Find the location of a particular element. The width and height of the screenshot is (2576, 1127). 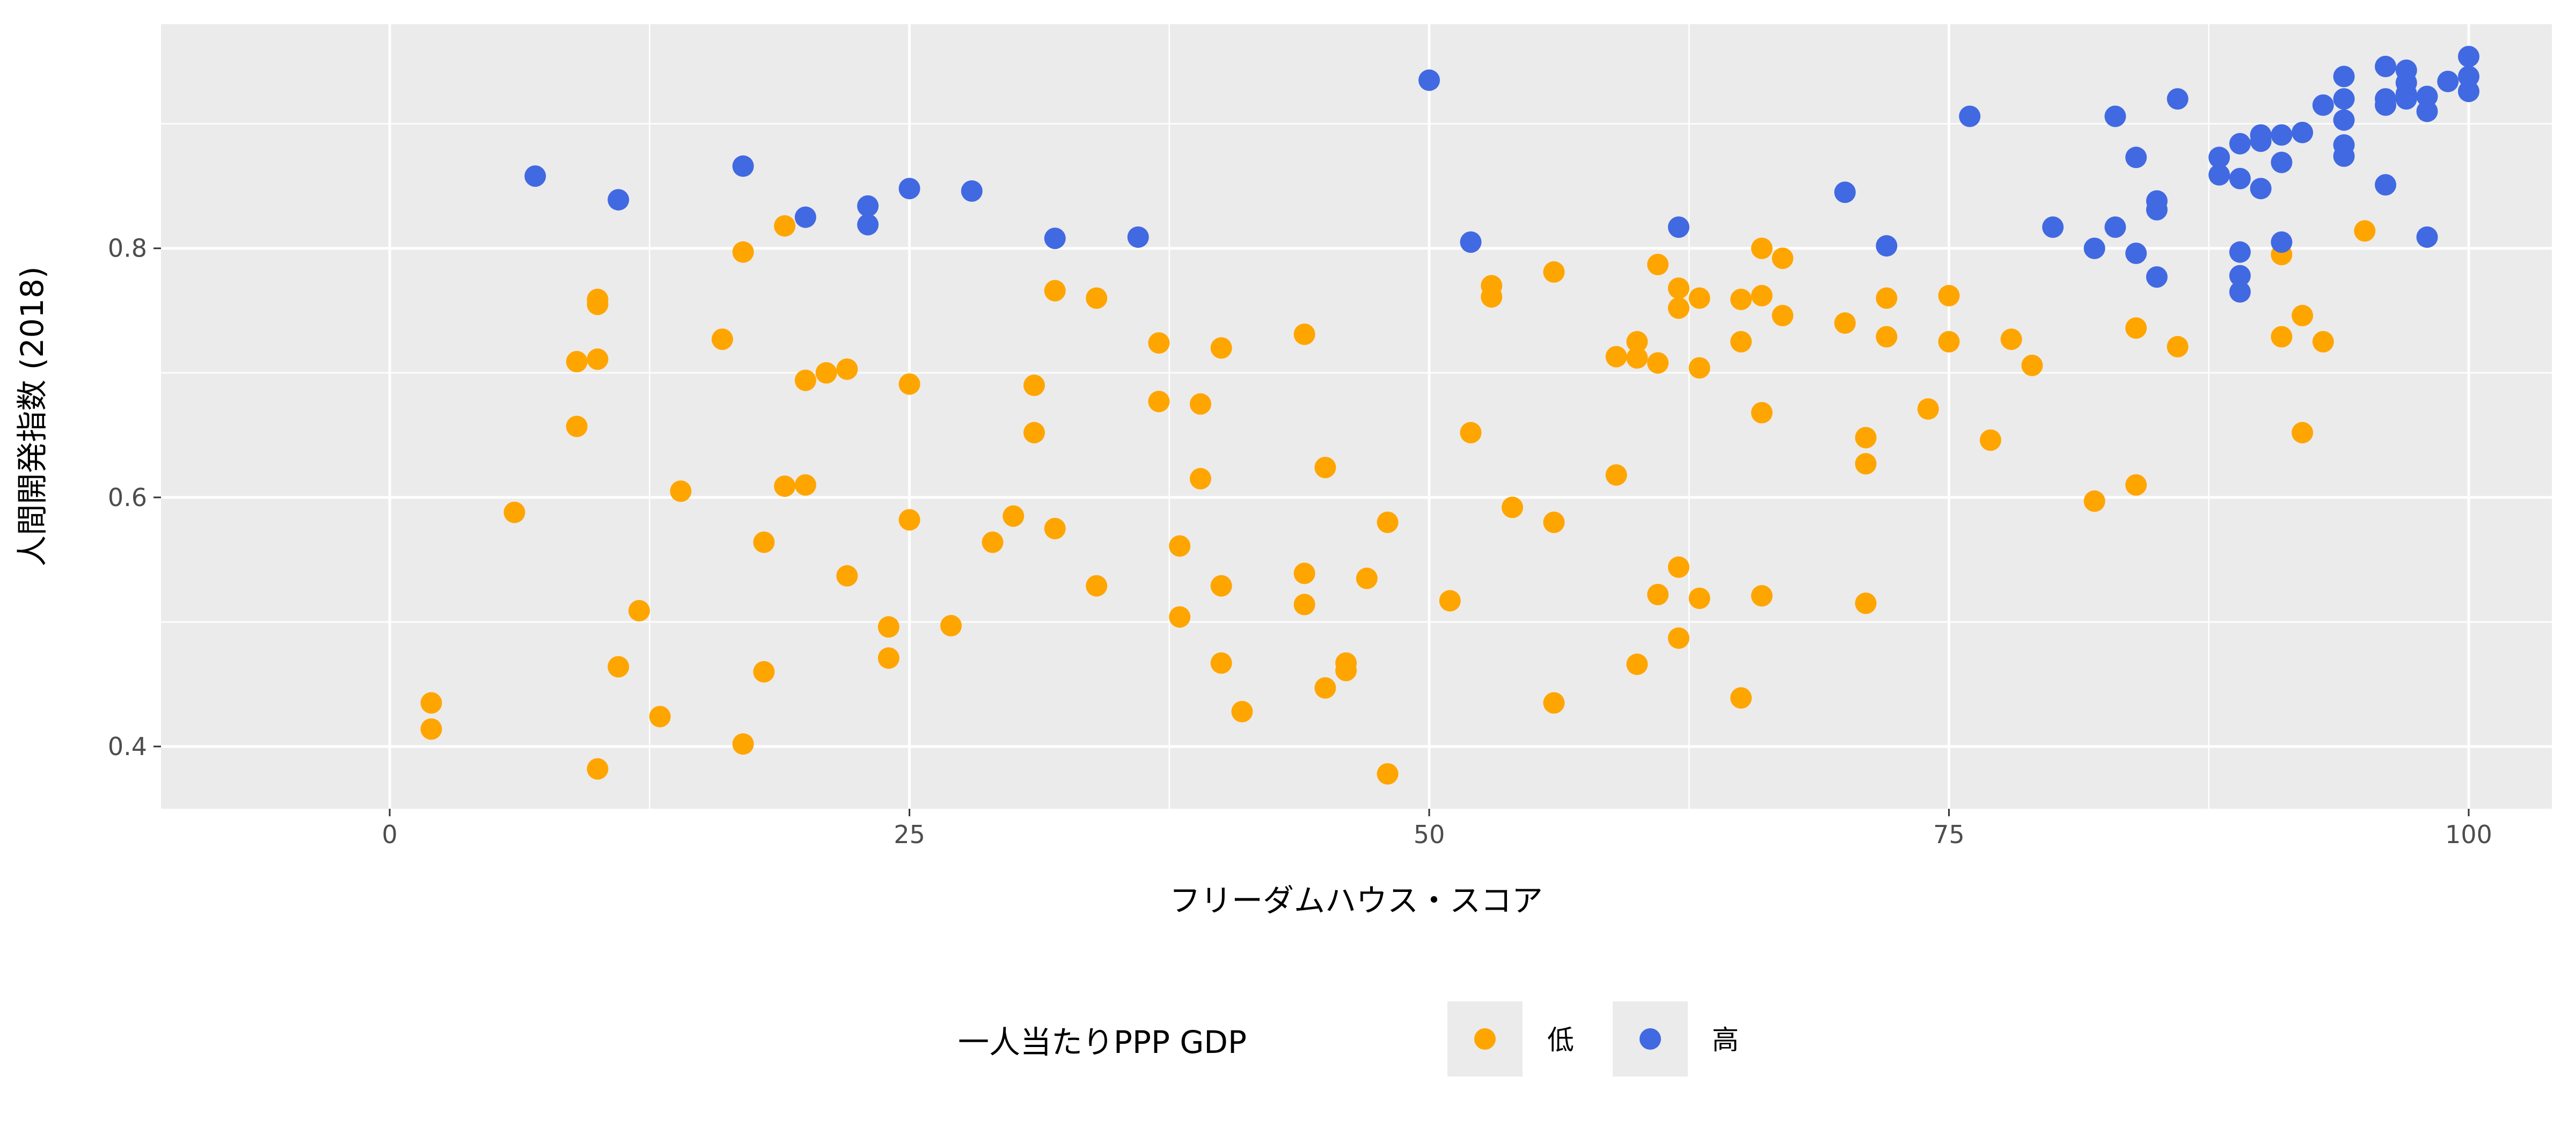

legend-swatch-high is located at coordinates (1650, 1039).